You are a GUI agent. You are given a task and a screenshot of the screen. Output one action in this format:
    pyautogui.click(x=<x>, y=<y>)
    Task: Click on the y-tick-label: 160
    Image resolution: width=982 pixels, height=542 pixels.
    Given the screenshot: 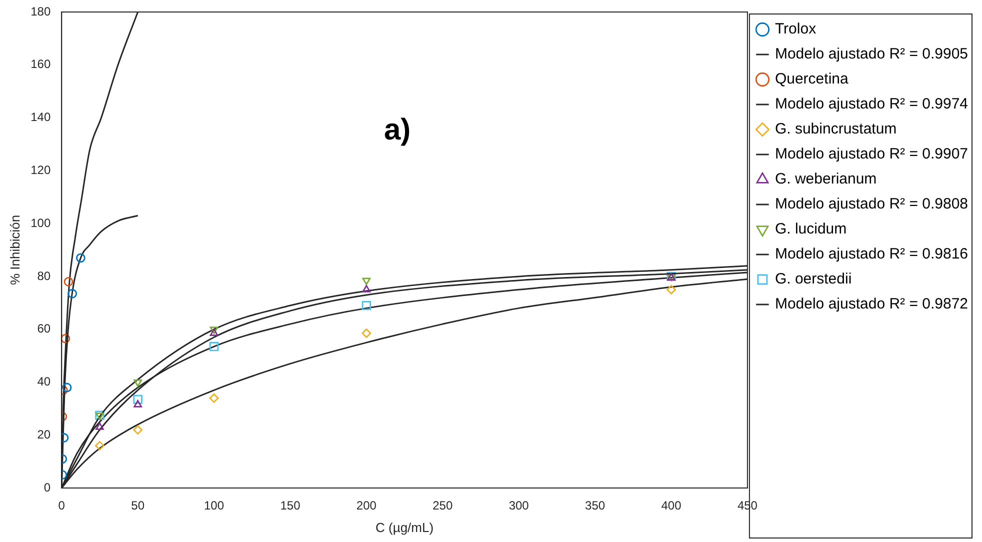 What is the action you would take?
    pyautogui.click(x=40, y=64)
    